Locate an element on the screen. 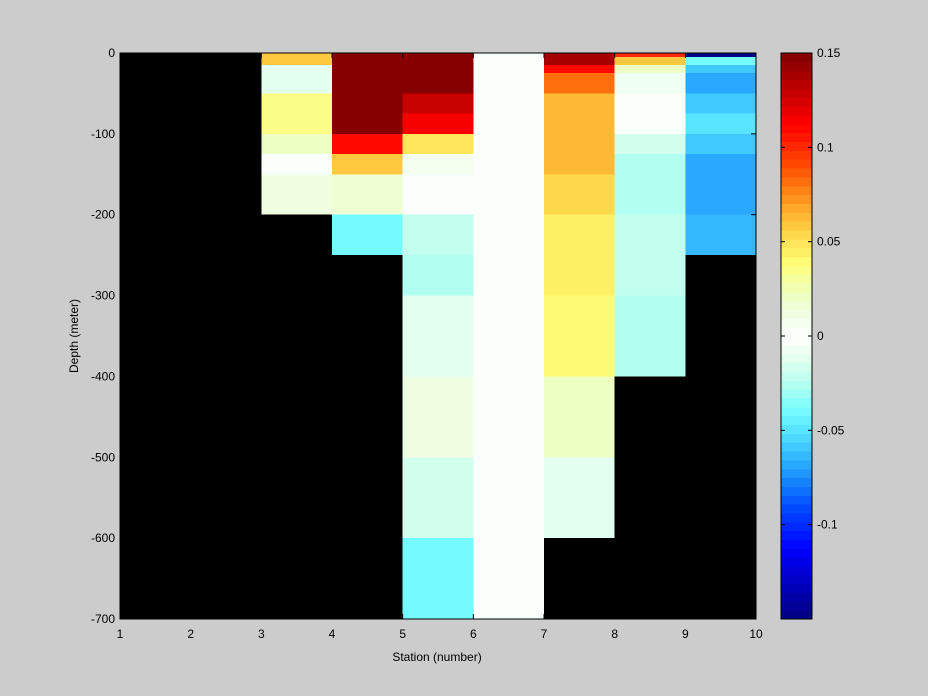 The image size is (928, 696). colorbar-tick-label: 0 is located at coordinates (820, 336).